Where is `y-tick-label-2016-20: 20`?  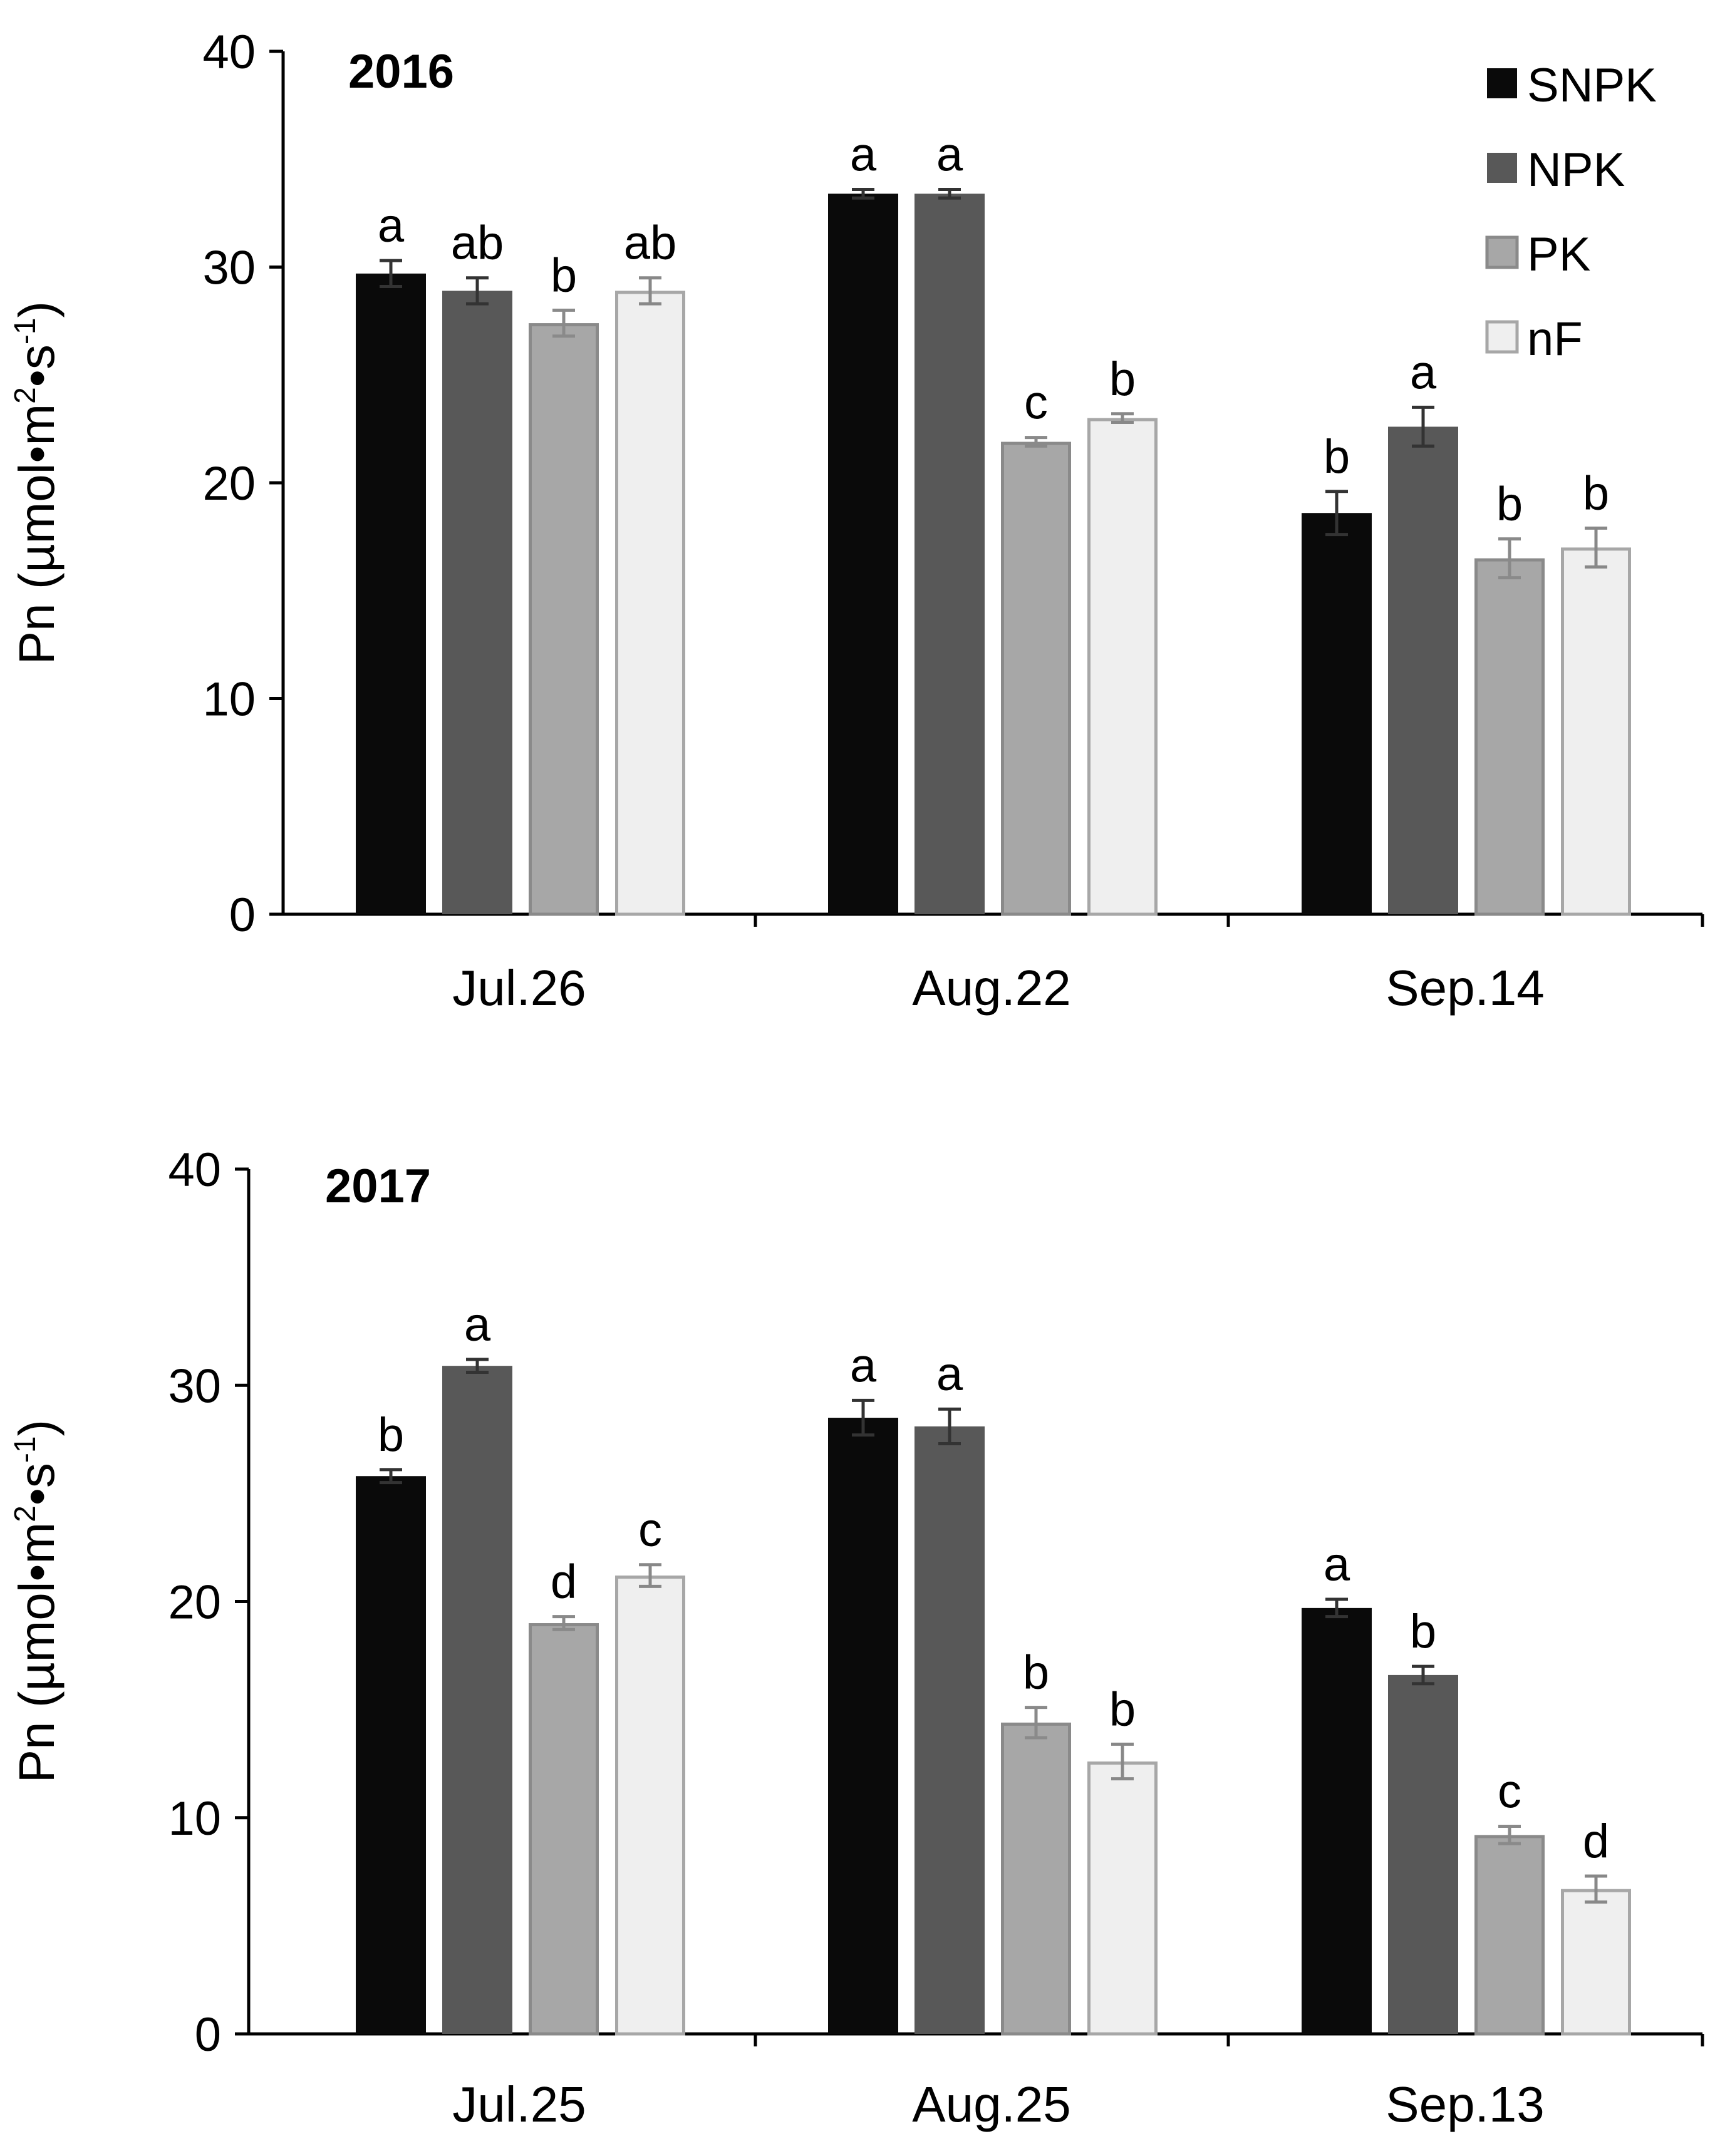
y-tick-label-2016-20: 20 is located at coordinates (229, 483).